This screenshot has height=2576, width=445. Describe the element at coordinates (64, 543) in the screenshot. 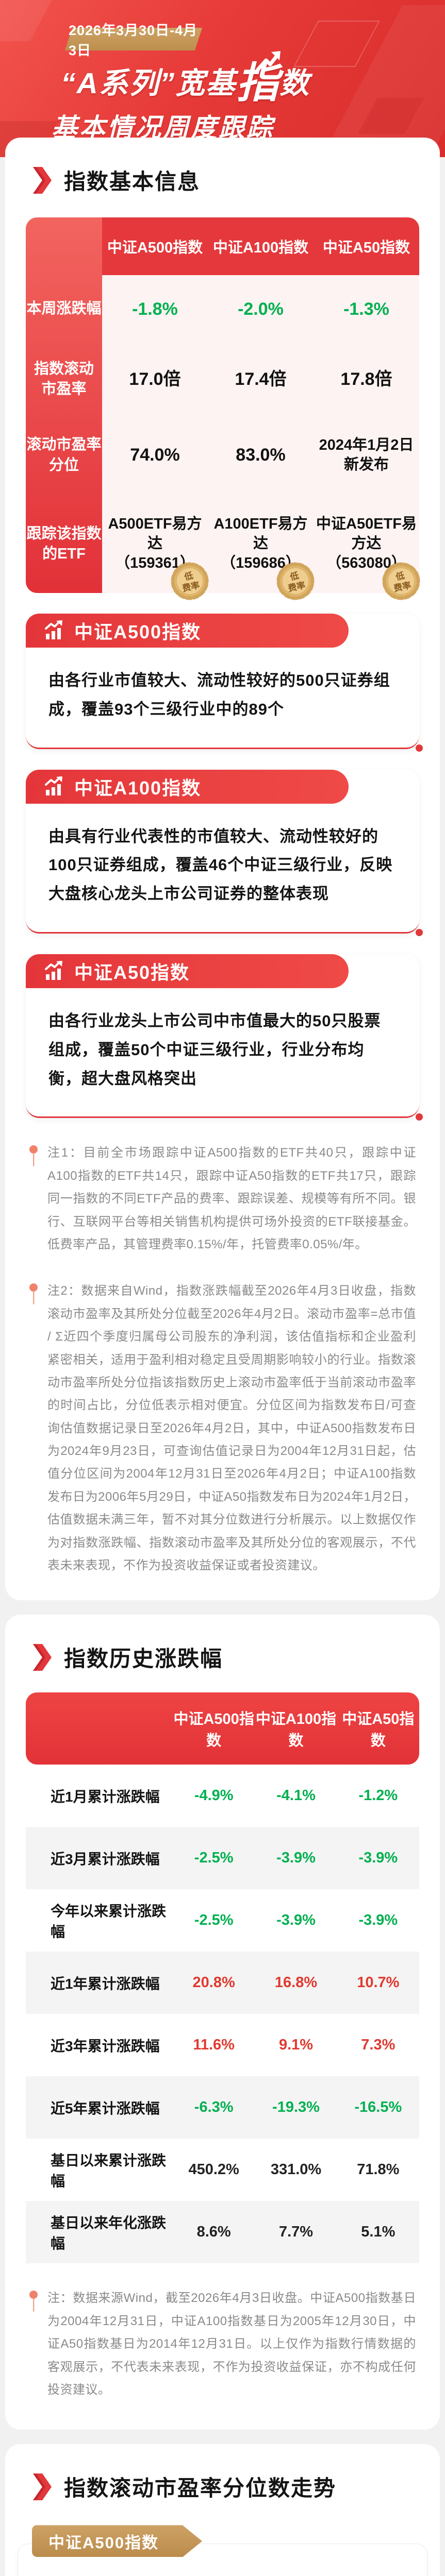

I see `row-label: 跟踪该指数 的ETF` at that location.